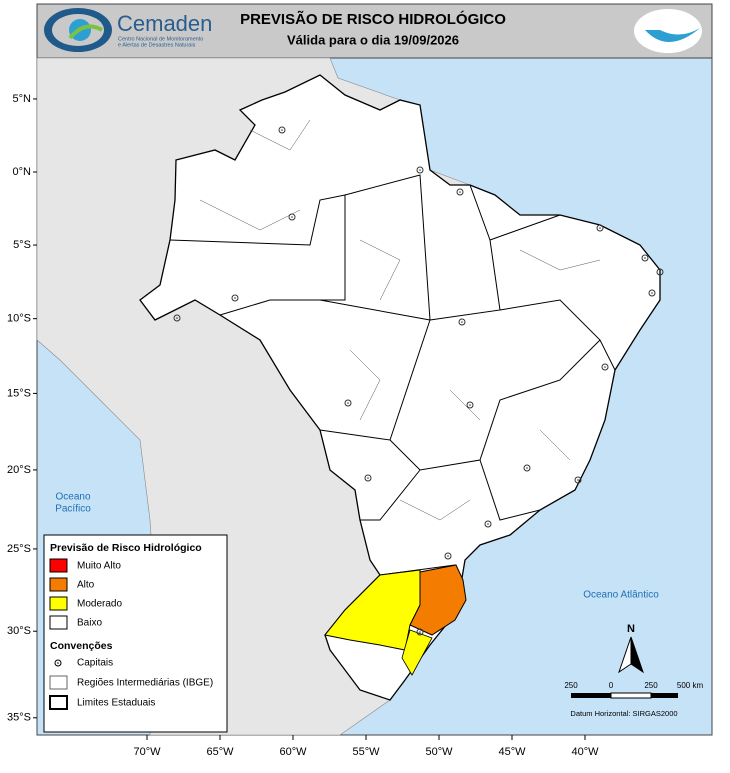 This screenshot has height=773, width=730. Describe the element at coordinates (611, 685) in the screenshot. I see `scale-label: 0` at that location.